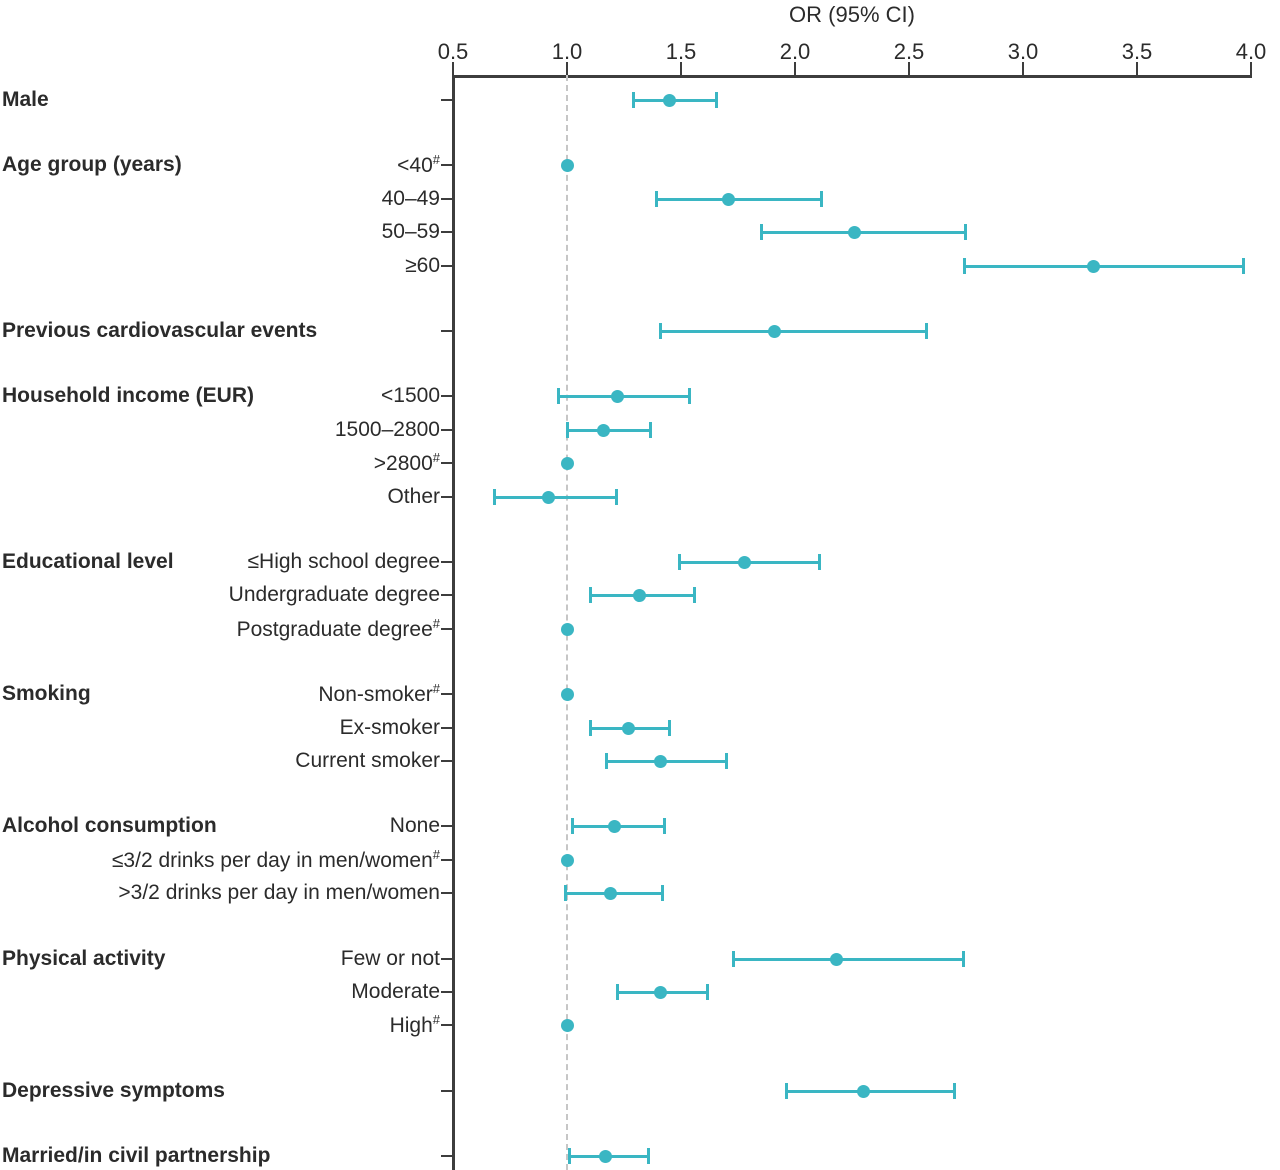 This screenshot has width=1280, height=1170. What do you see at coordinates (418, 164) in the screenshot?
I see `row-label: <40#` at bounding box center [418, 164].